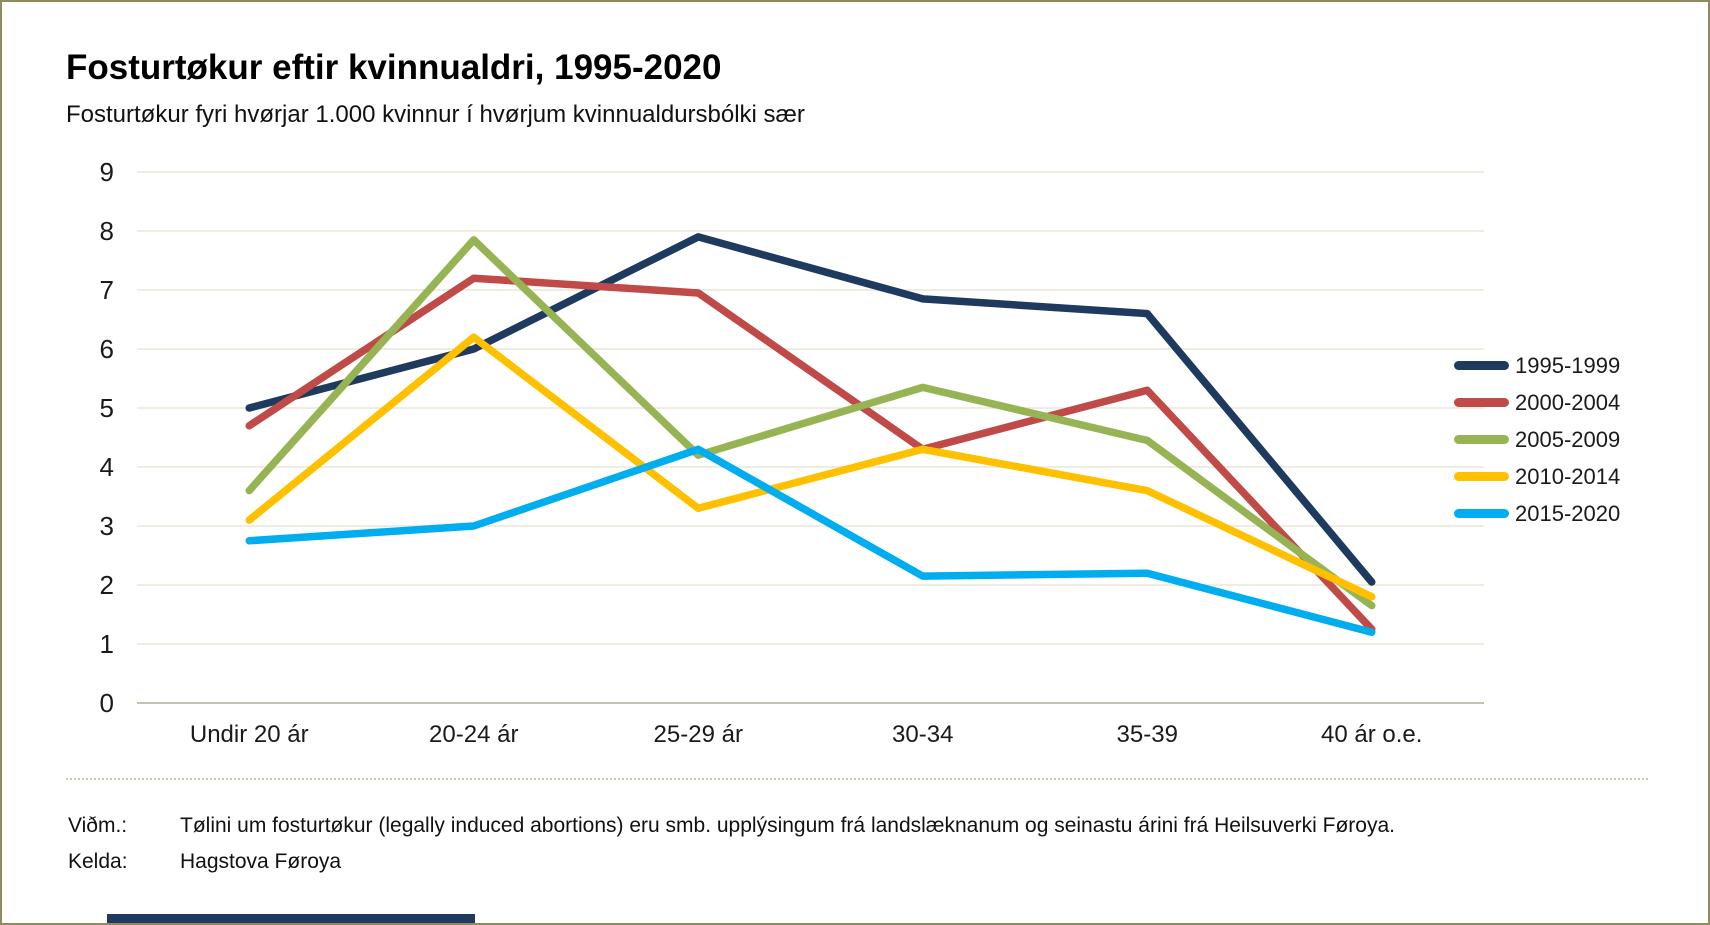 The height and width of the screenshot is (925, 1710). Describe the element at coordinates (291, 918) in the screenshot. I see `bottom-bar` at that location.